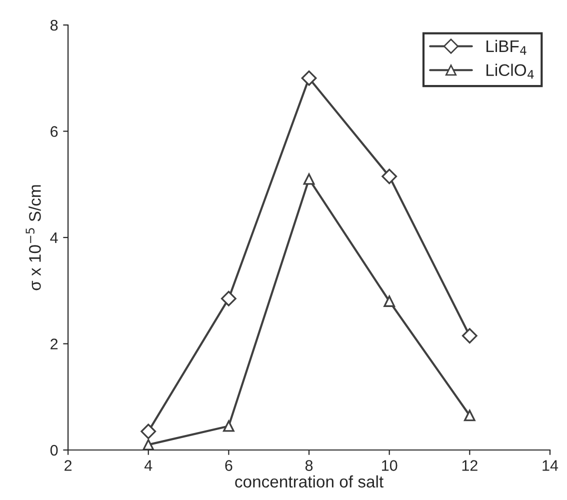 The height and width of the screenshot is (500, 567). What do you see at coordinates (68, 465) in the screenshot?
I see `x-tick-label: 2` at bounding box center [68, 465].